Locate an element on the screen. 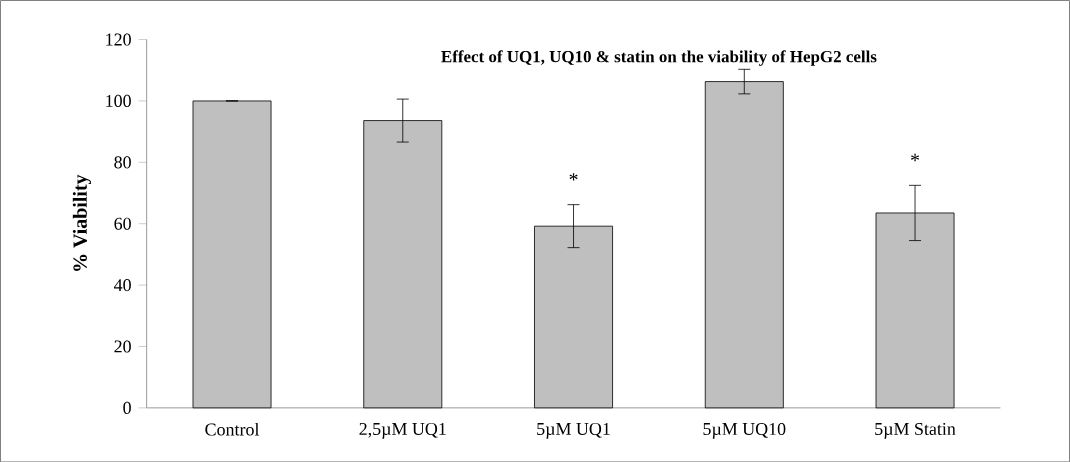 This screenshot has width=1070, height=462. text: Effect of UQ1, UQ10 & statin on the viability of HepG2 cells is located at coordinates (659, 58).